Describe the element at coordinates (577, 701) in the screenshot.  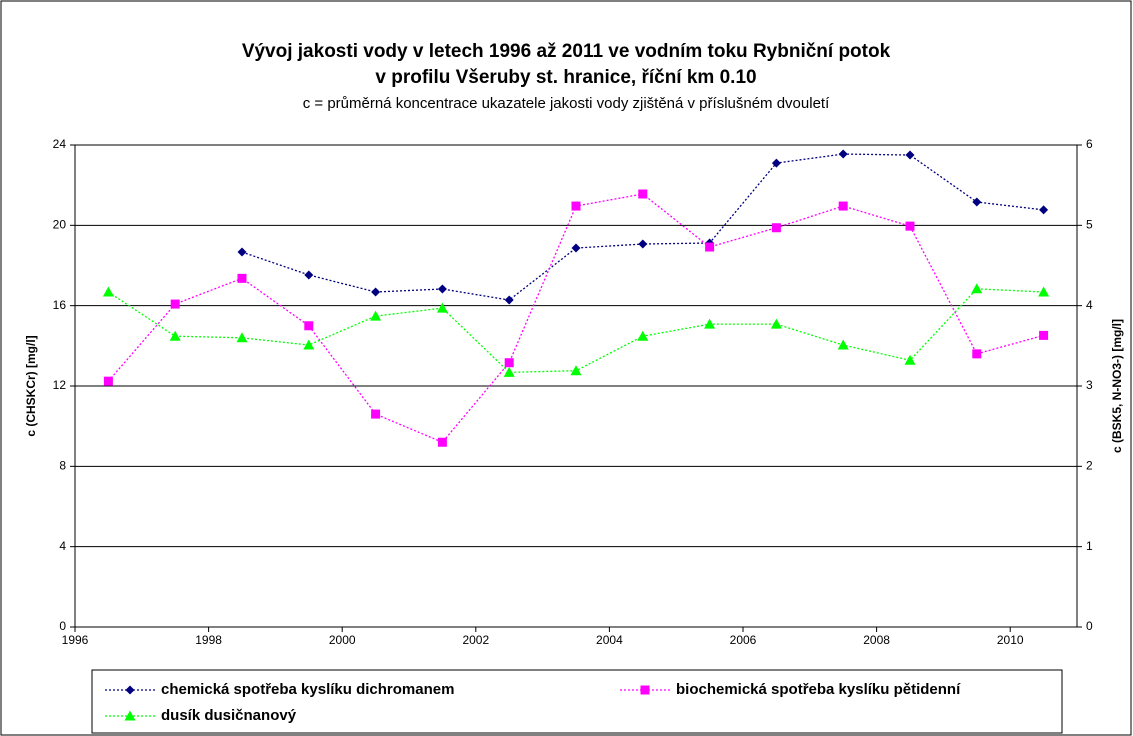
I see `legend-box` at that location.